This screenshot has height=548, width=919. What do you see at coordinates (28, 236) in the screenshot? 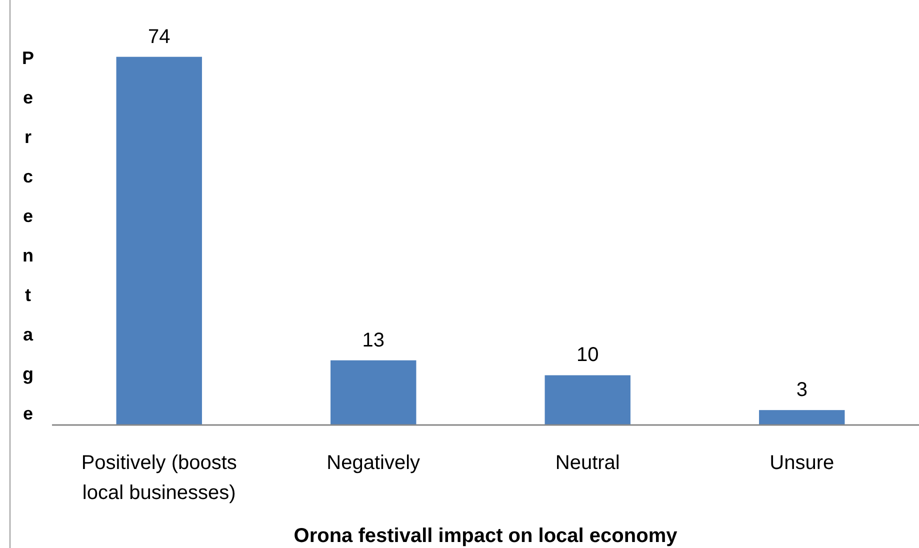
I see `text: Percentage` at bounding box center [28, 236].